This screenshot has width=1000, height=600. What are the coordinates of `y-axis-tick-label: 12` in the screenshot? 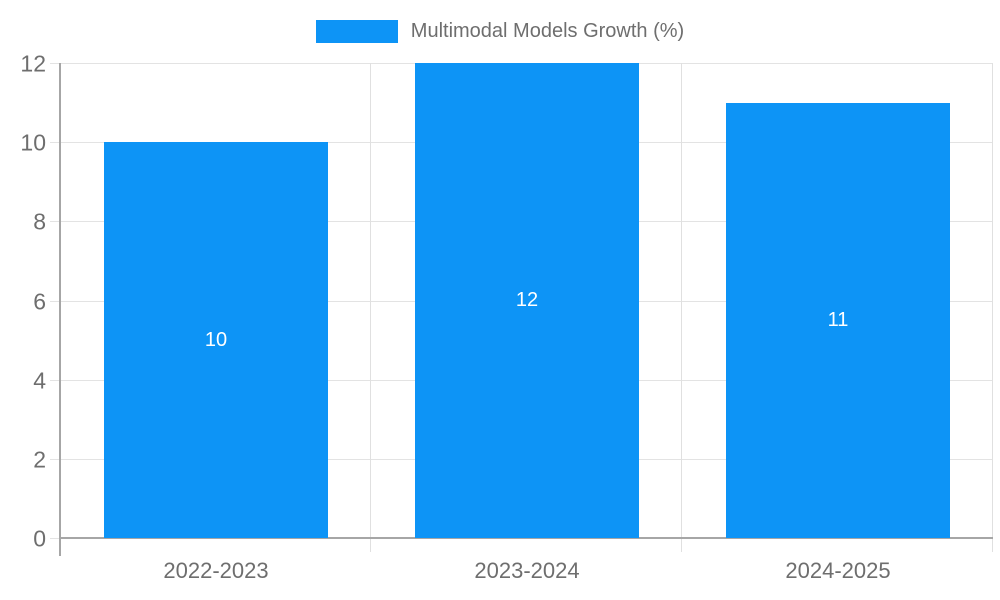 It's located at (33, 63).